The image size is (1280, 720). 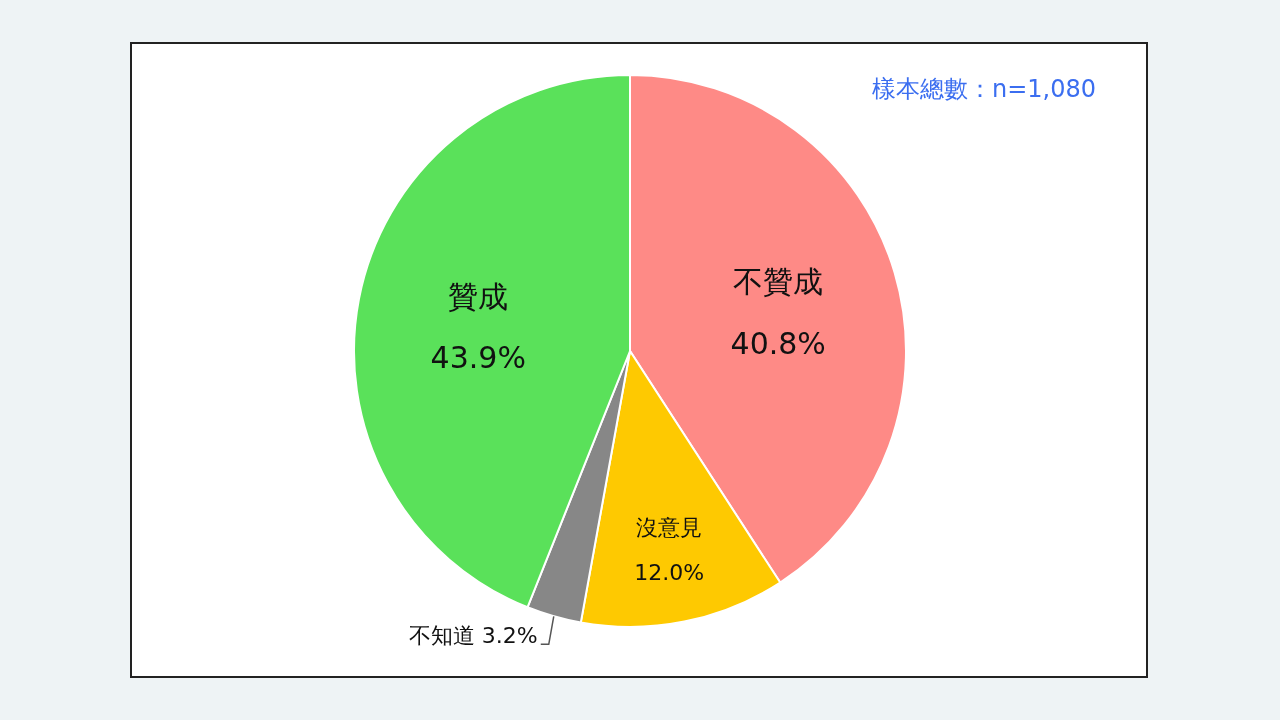 What do you see at coordinates (441, 636) in the screenshot?
I see `slice-label: 不知道` at bounding box center [441, 636].